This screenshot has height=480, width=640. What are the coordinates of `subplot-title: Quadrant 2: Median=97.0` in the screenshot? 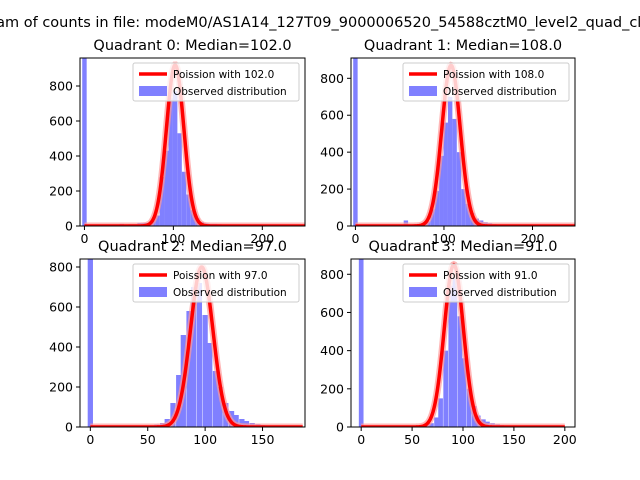 It's located at (192, 247).